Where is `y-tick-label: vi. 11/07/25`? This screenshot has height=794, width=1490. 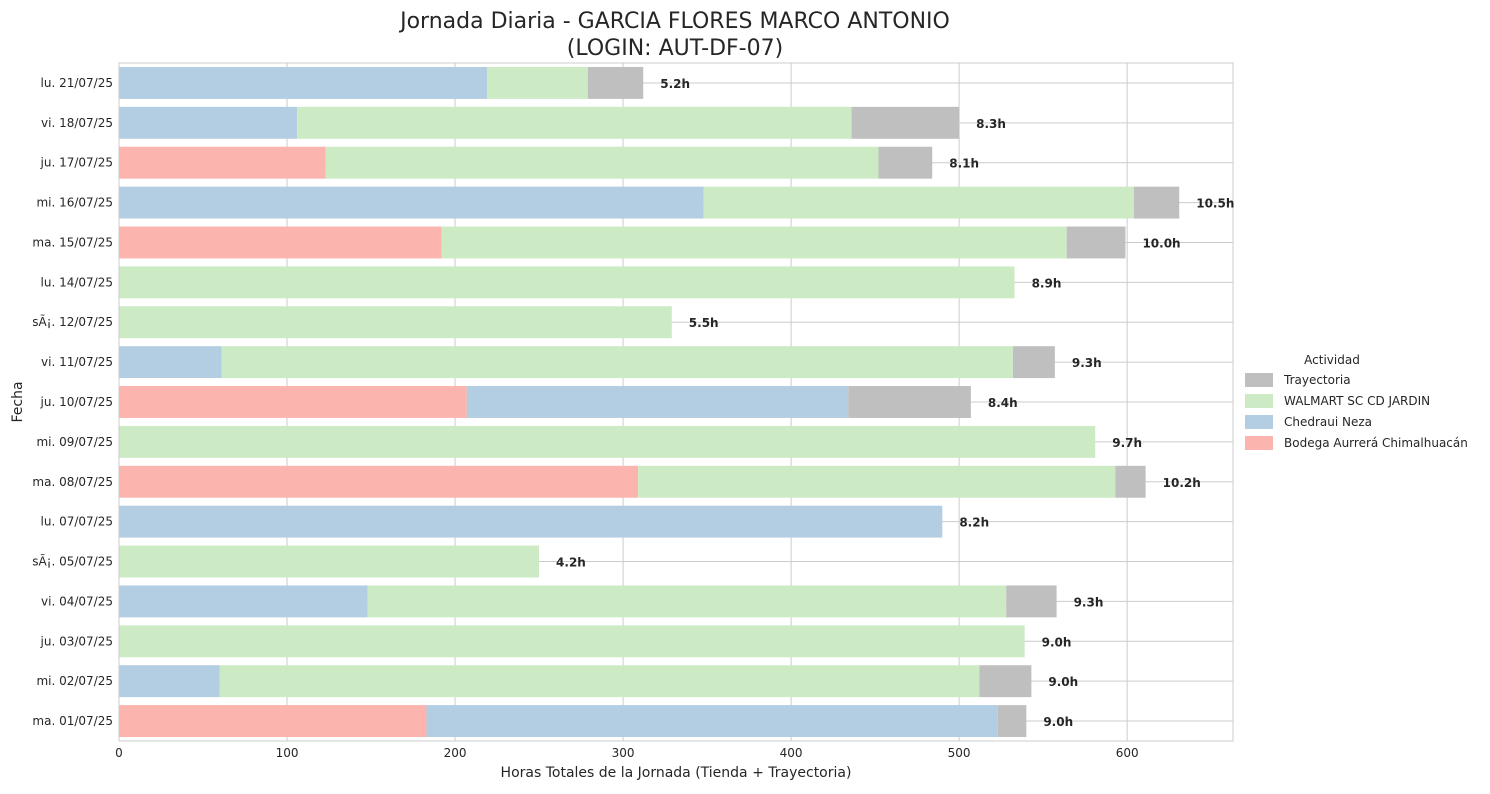 y-tick-label: vi. 11/07/25 is located at coordinates (77, 362).